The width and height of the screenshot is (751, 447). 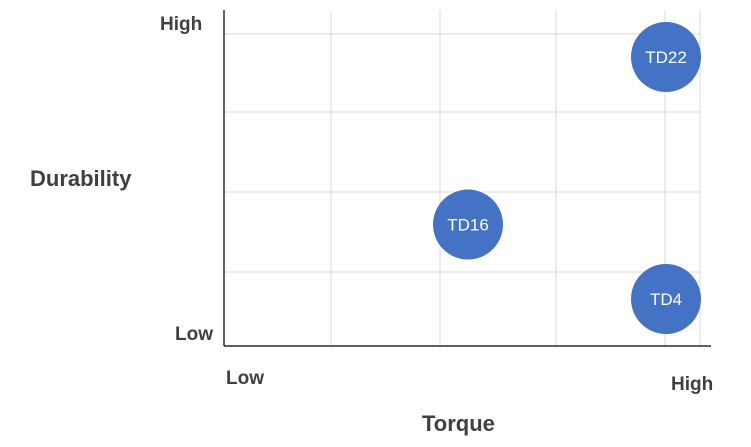 I want to click on bubble-label-td4: TD4, so click(x=666, y=299).